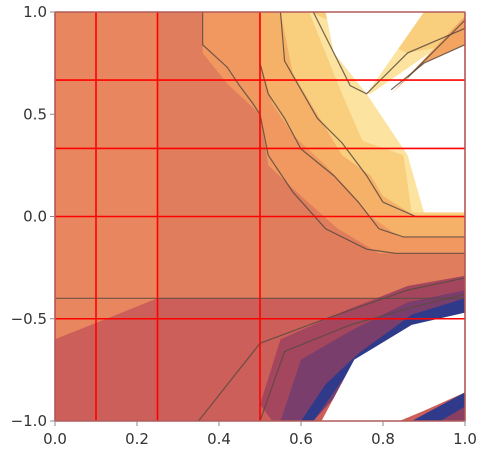 Image resolution: width=482 pixels, height=461 pixels. Describe the element at coordinates (35, 12) in the screenshot. I see `y-tick-label: 1.0` at that location.